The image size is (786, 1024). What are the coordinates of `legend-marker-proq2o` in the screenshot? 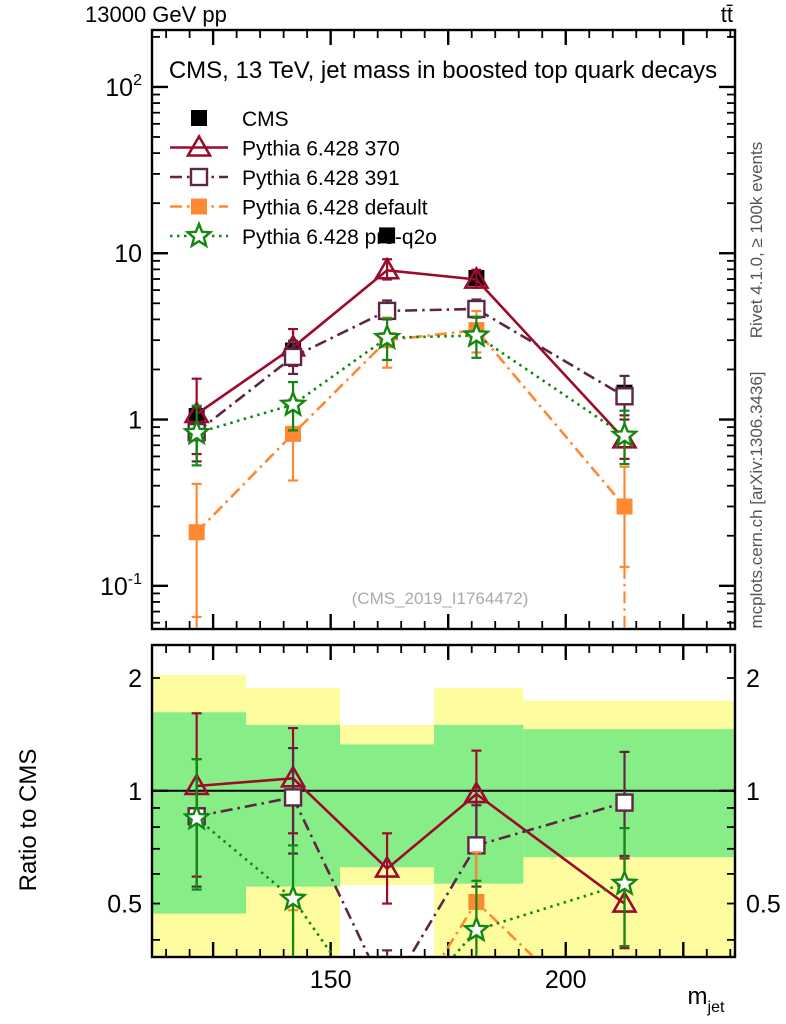 It's located at (199, 234).